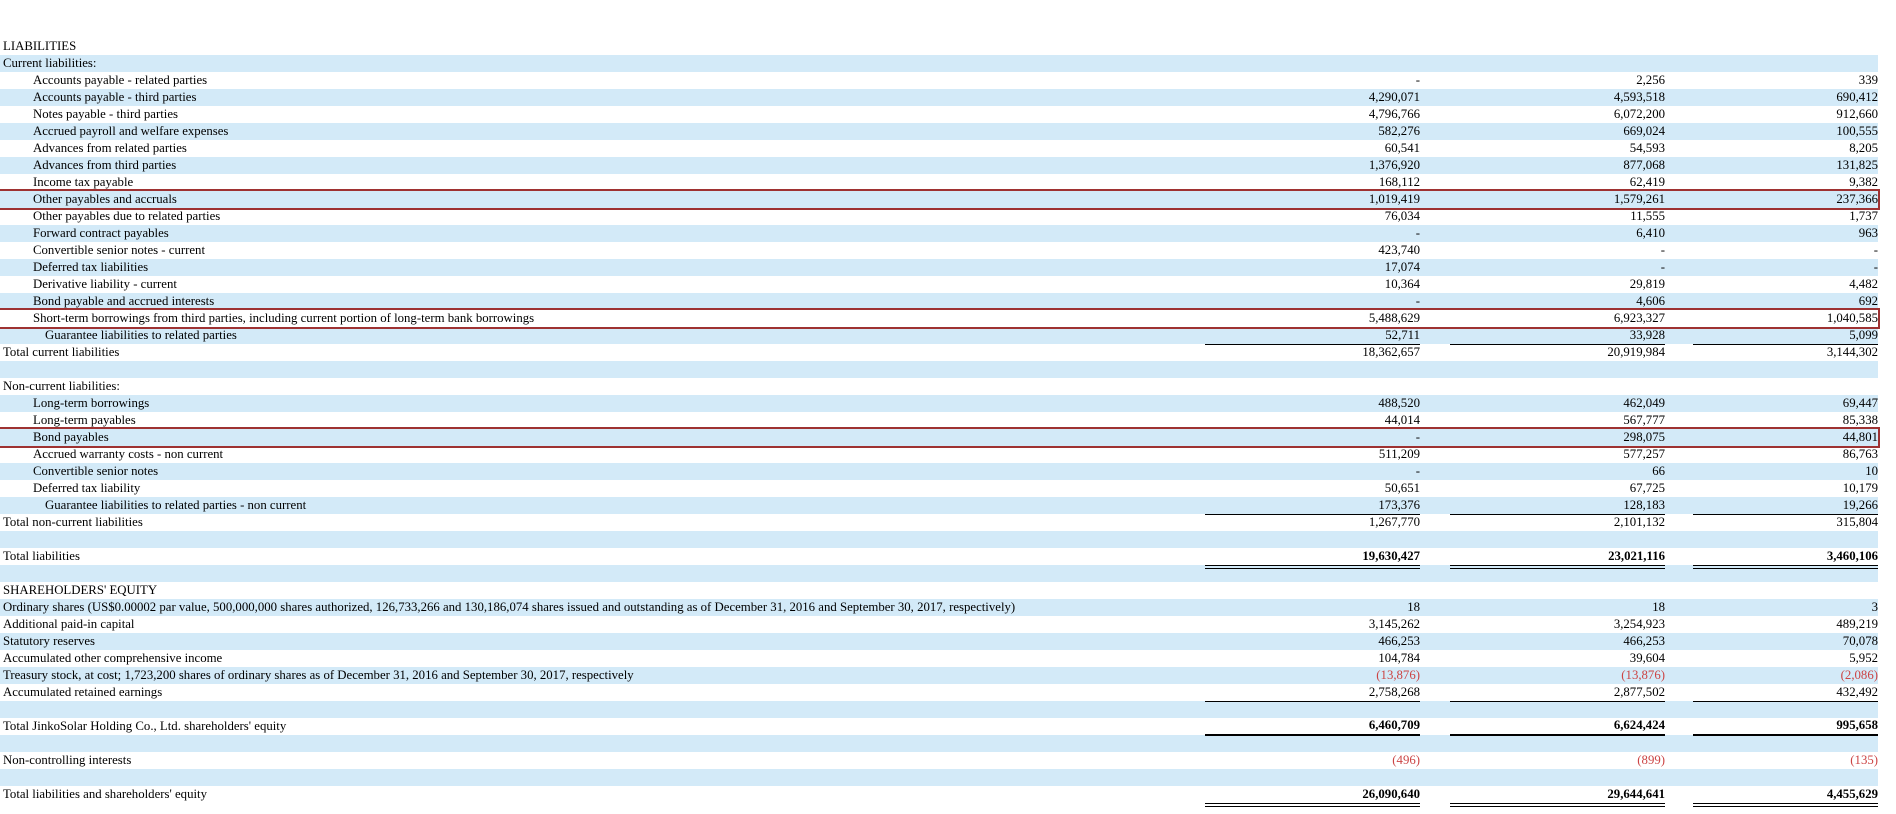 The height and width of the screenshot is (814, 1896). What do you see at coordinates (61, 386) in the screenshot?
I see `row-label: Non-current liabilities:` at bounding box center [61, 386].